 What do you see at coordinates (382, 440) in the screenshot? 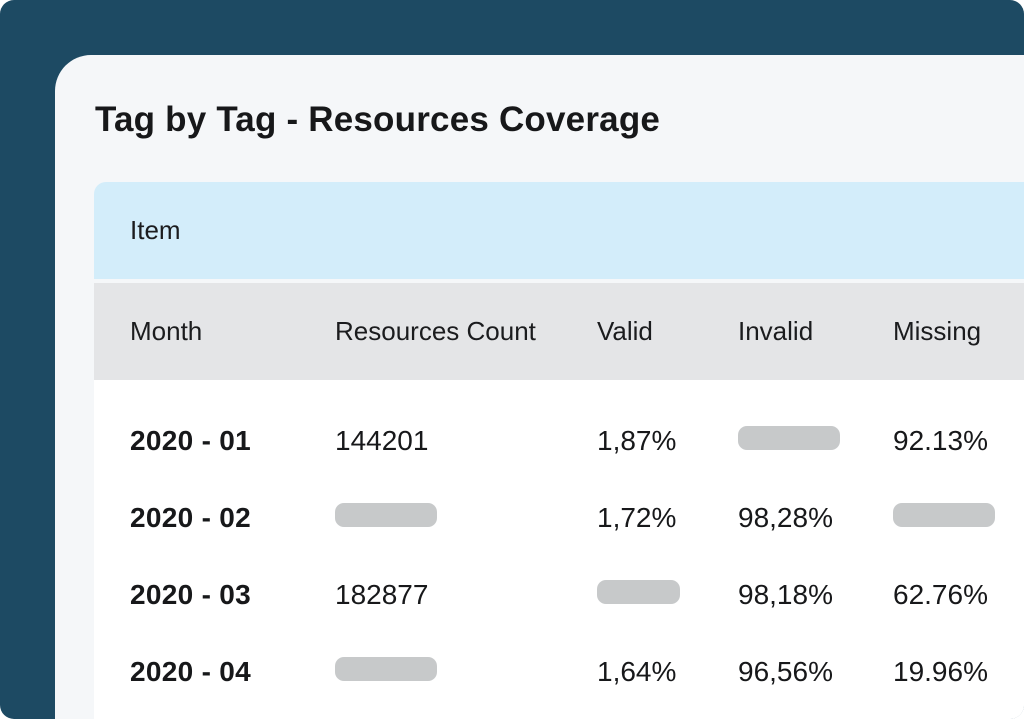
I see `cell-resources-count: 144201` at bounding box center [382, 440].